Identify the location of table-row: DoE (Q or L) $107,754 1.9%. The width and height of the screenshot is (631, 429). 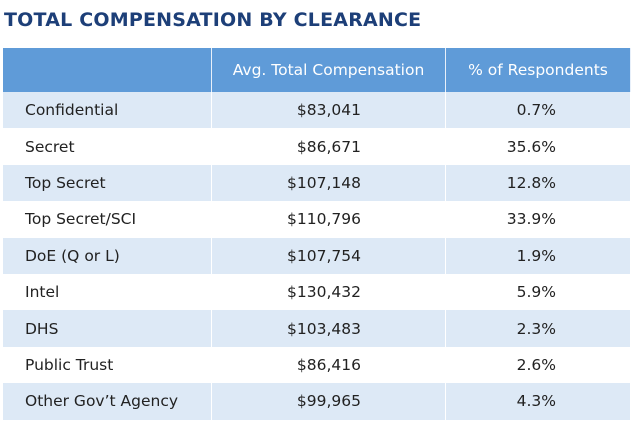
(317, 255).